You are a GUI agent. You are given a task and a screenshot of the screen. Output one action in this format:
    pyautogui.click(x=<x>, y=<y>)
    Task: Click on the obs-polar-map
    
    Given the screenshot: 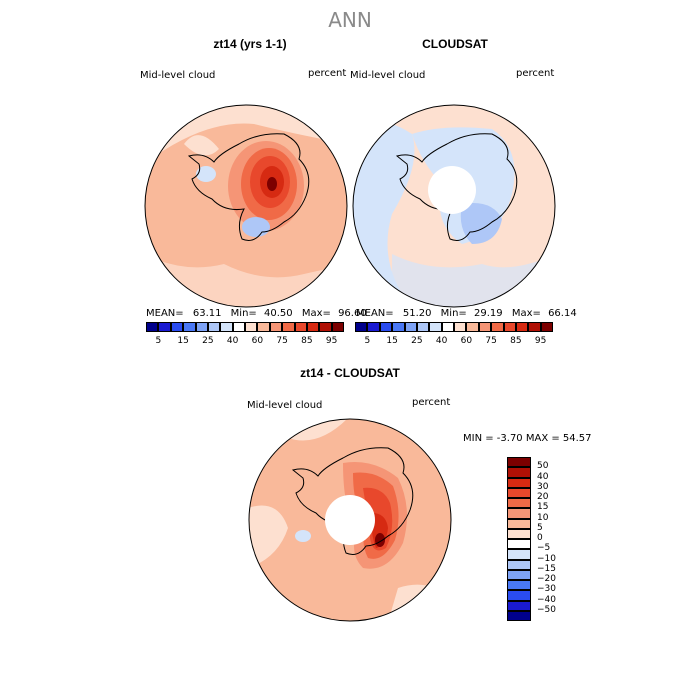 What is the action you would take?
    pyautogui.click(x=454, y=206)
    